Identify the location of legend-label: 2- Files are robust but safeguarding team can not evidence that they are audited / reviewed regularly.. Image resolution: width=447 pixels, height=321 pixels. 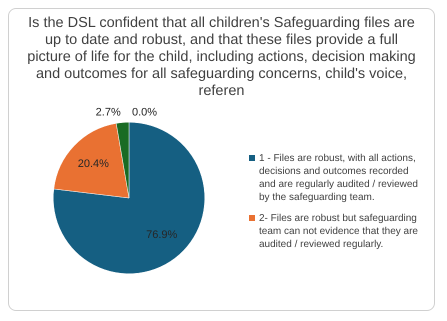
(339, 231).